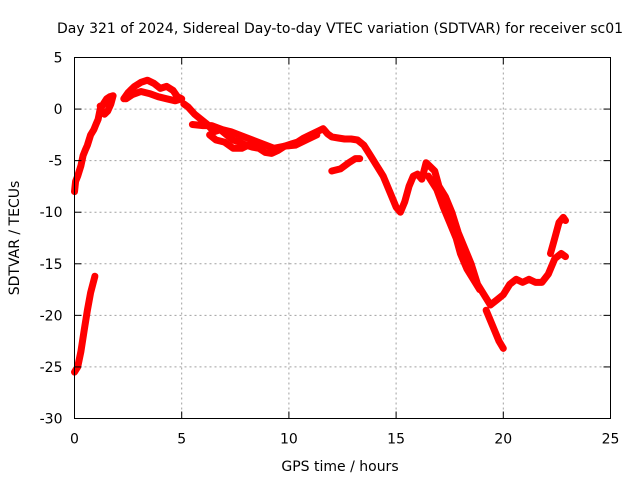 The width and height of the screenshot is (640, 480). I want to click on x-tick-label: 25, so click(611, 440).